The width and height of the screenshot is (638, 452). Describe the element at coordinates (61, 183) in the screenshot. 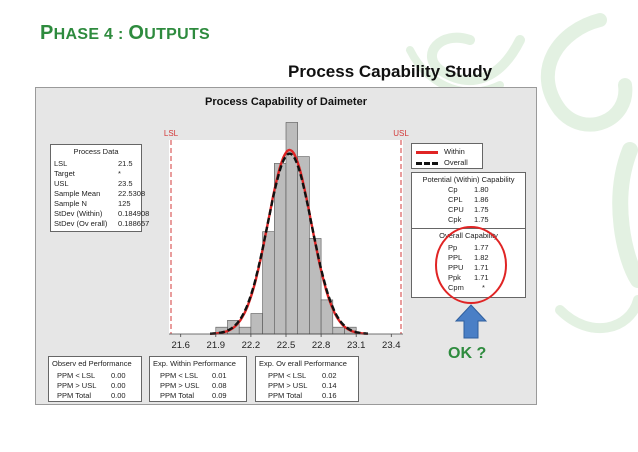

I see `process-data-key: USL` at that location.